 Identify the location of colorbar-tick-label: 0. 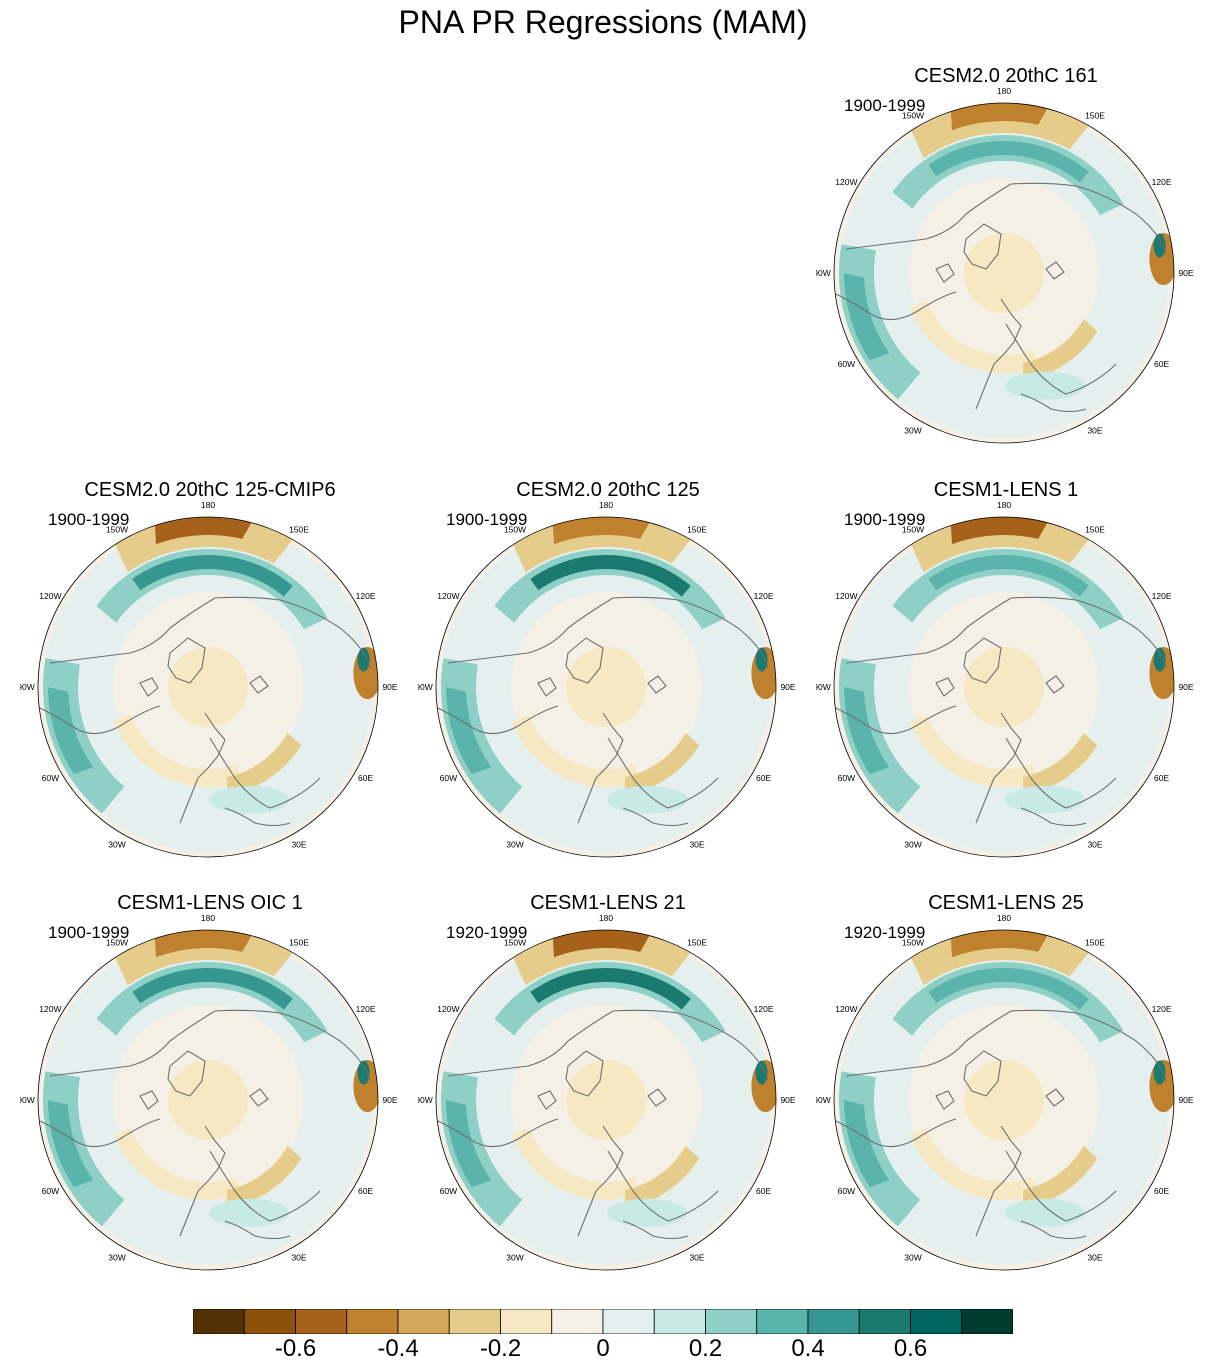
(603, 1348).